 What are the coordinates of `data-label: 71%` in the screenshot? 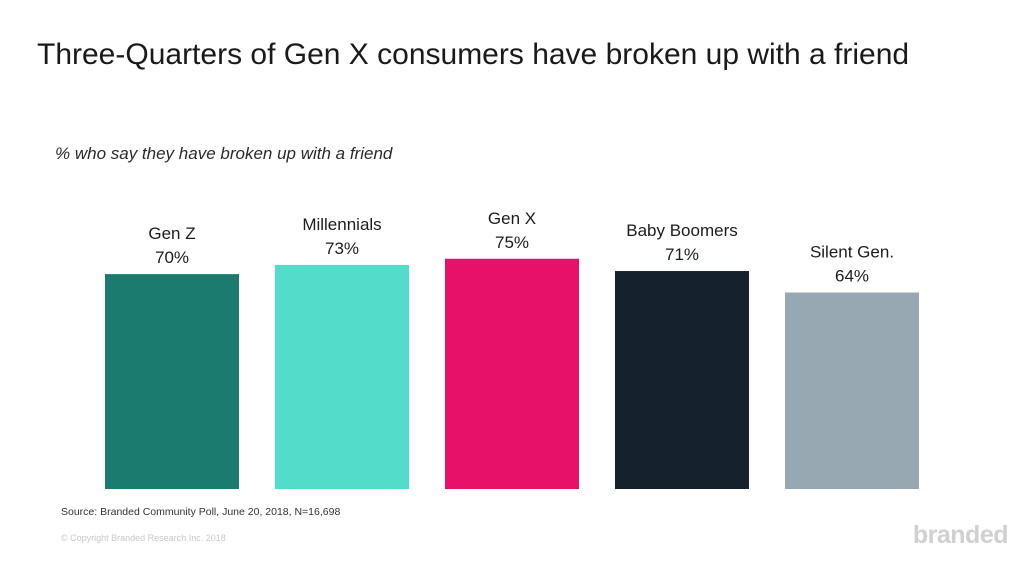 It's located at (682, 254).